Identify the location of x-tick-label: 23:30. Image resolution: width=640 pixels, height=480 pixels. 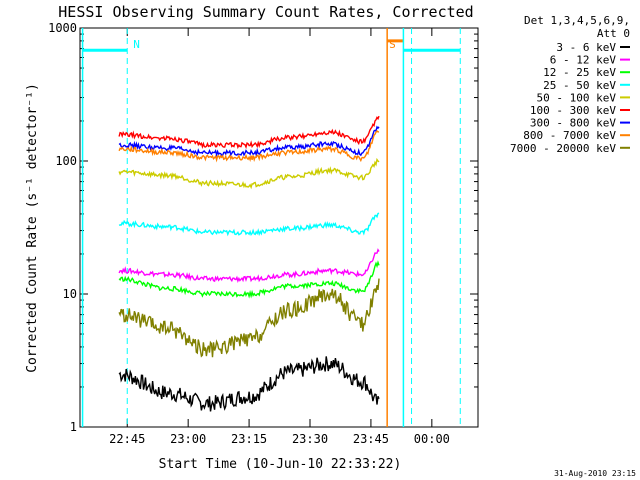
(310, 439).